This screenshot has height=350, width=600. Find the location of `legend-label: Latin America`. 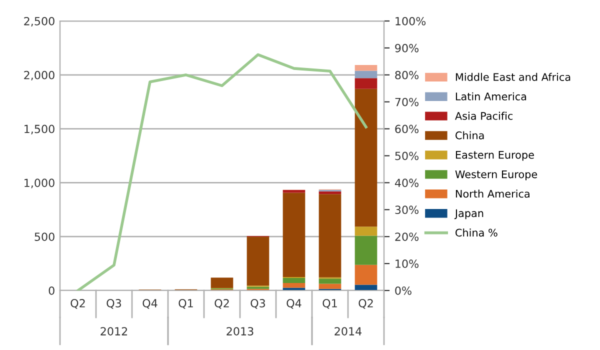

legend-label: Latin America is located at coordinates (491, 96).